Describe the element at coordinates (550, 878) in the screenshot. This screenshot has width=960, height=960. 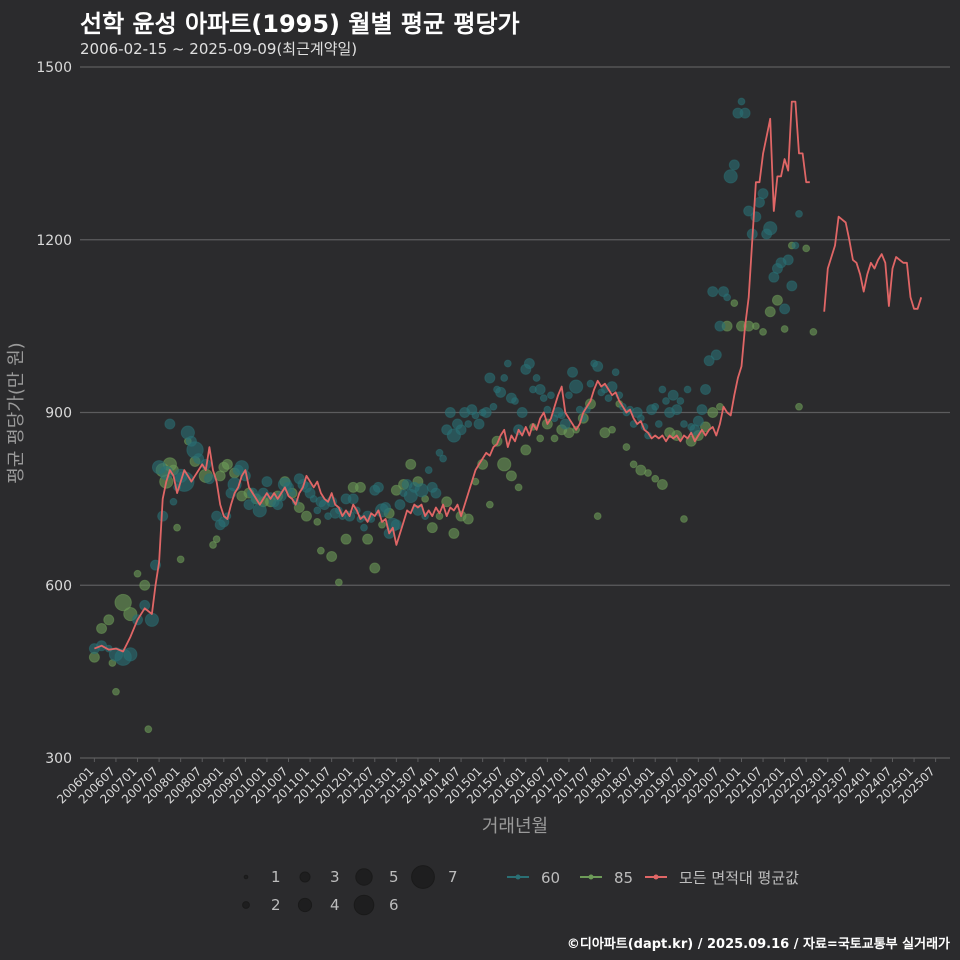
I see `legend-series-label: 60` at that location.